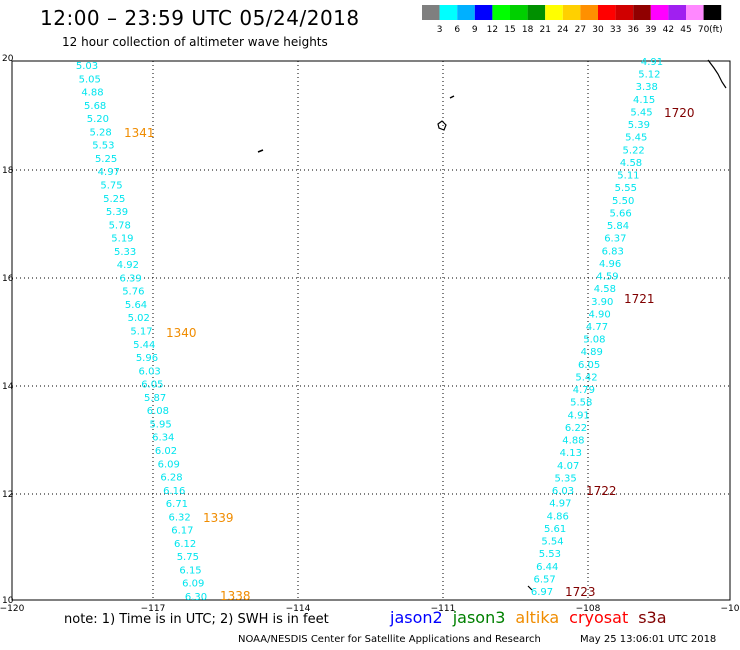 The width and height of the screenshot is (740, 650). I want to click on swh-value: 6.34, so click(163, 438).